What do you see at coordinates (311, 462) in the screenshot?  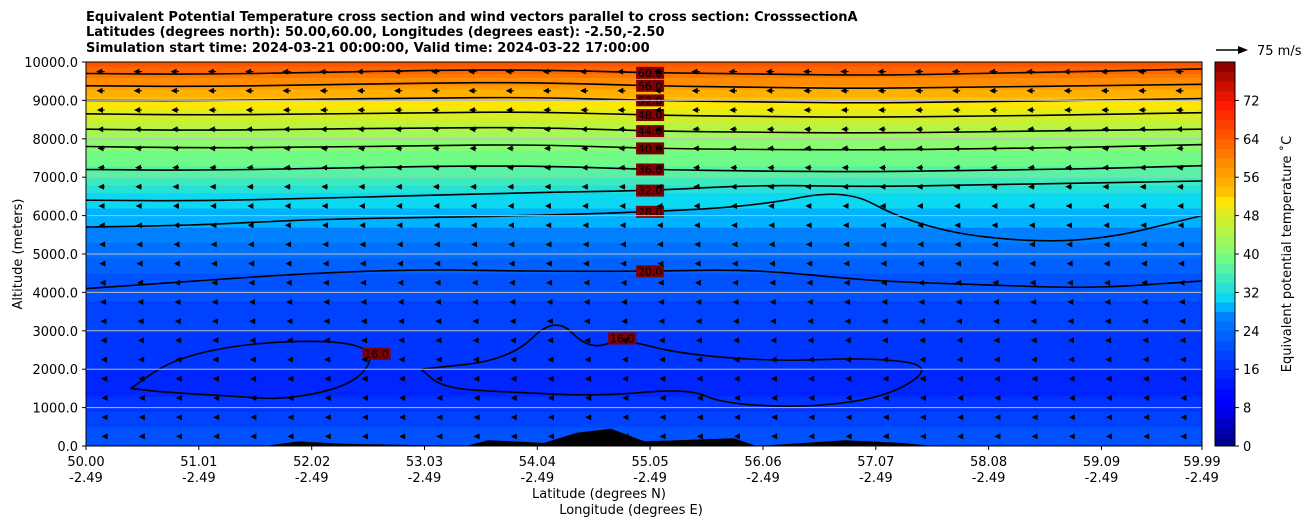 I see `x-tick-label-lat: 52.02` at bounding box center [311, 462].